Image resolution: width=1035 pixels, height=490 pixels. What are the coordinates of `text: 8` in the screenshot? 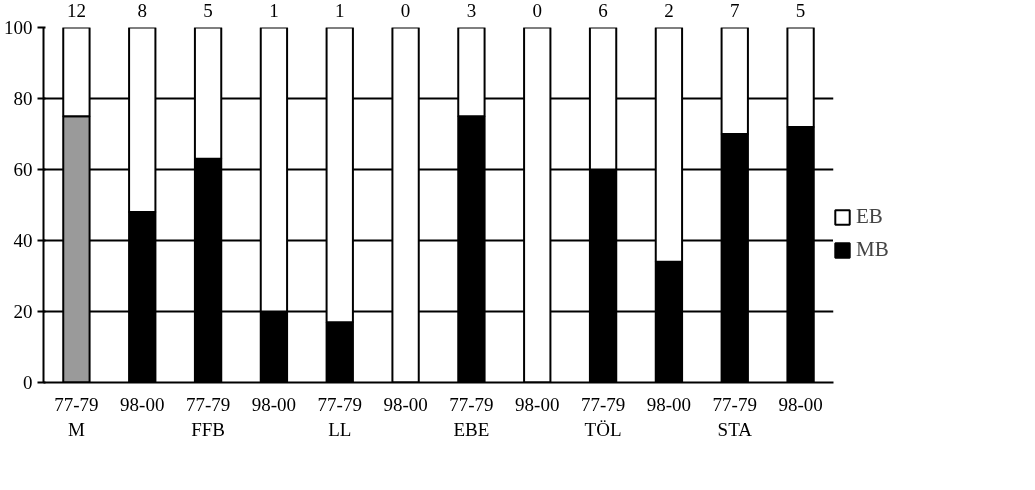 It's located at (142, 10).